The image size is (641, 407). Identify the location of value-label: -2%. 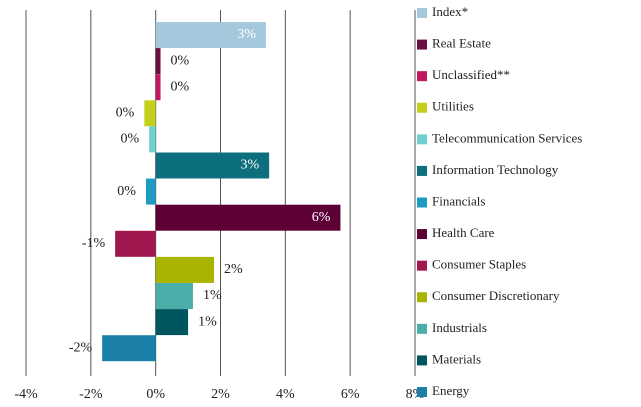
(81, 347).